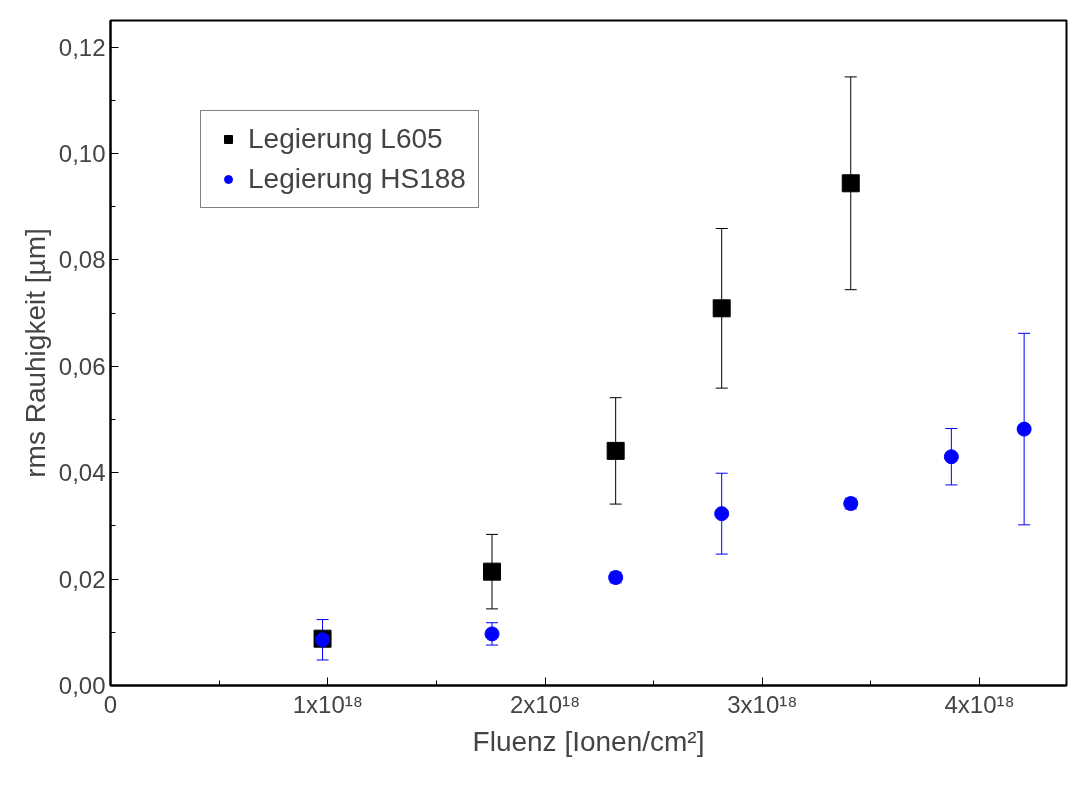 This screenshot has width=1076, height=795. I want to click on y-tick-label: 0,04, so click(82, 473).